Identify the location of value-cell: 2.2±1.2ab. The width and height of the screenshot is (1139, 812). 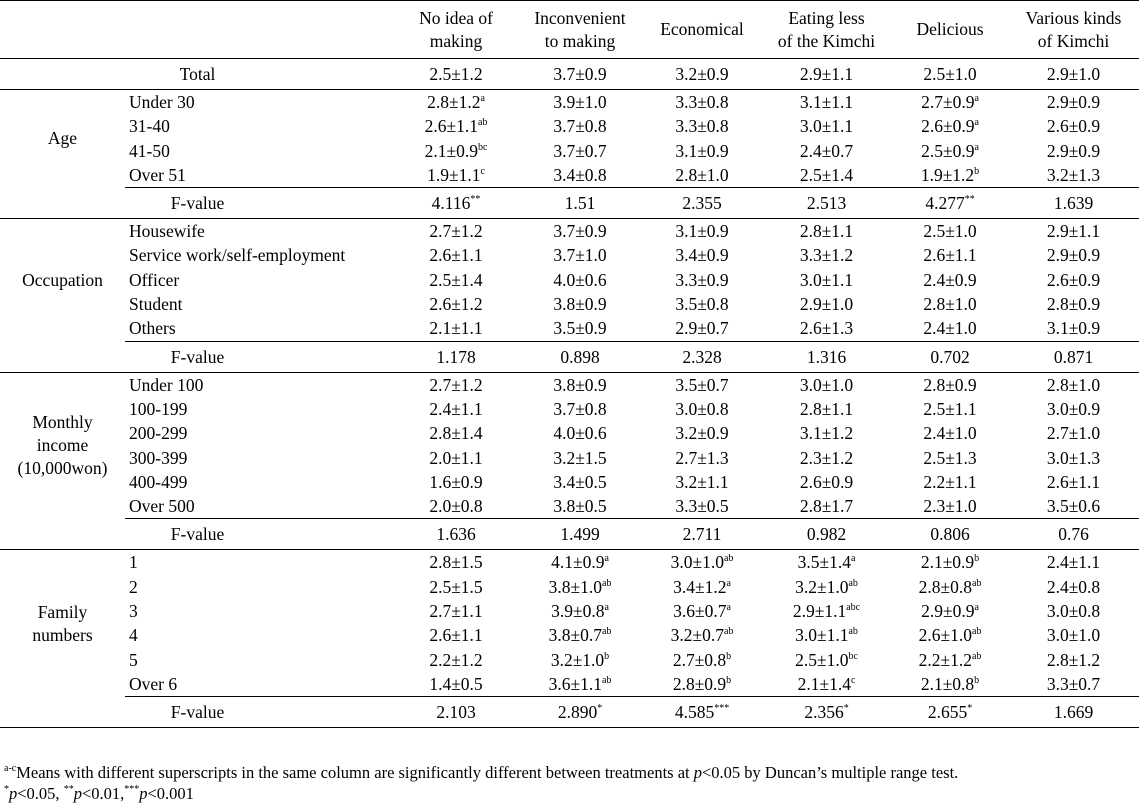
(950, 659).